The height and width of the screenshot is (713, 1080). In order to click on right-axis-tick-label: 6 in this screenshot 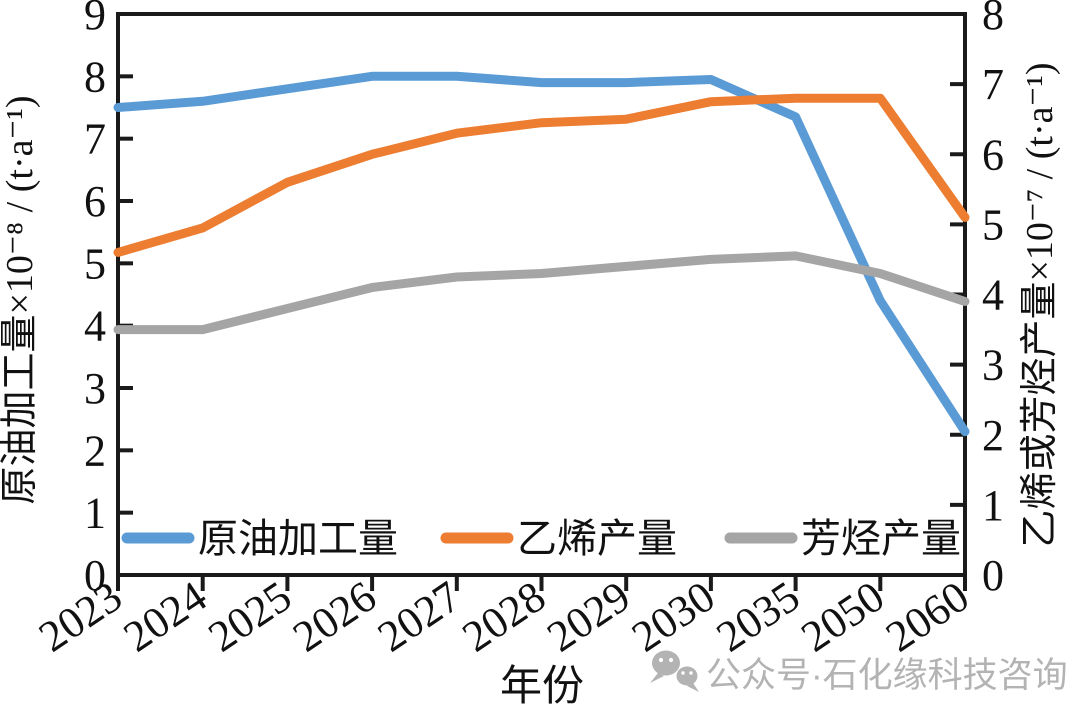, I will do `click(993, 154)`.